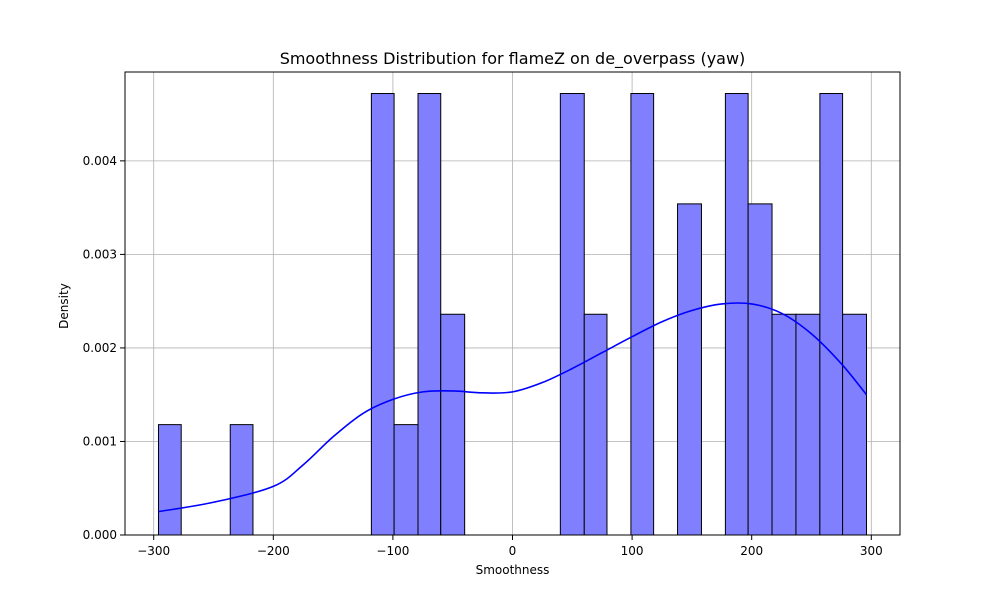 The height and width of the screenshot is (600, 1000). Describe the element at coordinates (64, 306) in the screenshot. I see `y-axis-label: Density` at that location.